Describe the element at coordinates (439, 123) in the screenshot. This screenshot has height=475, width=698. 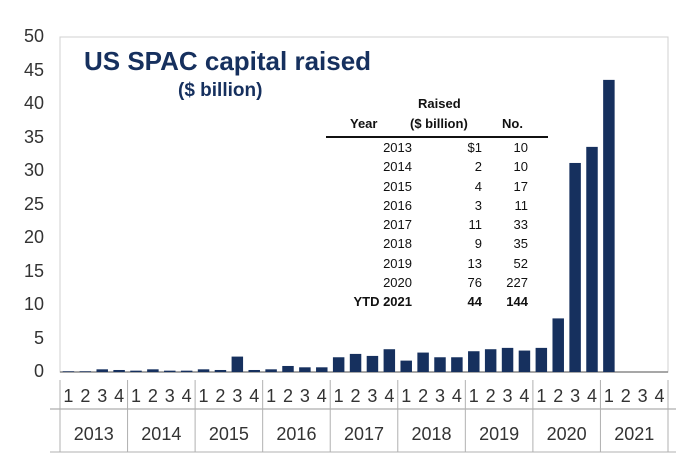
I see `header-raised-line2: ($ billion)` at that location.